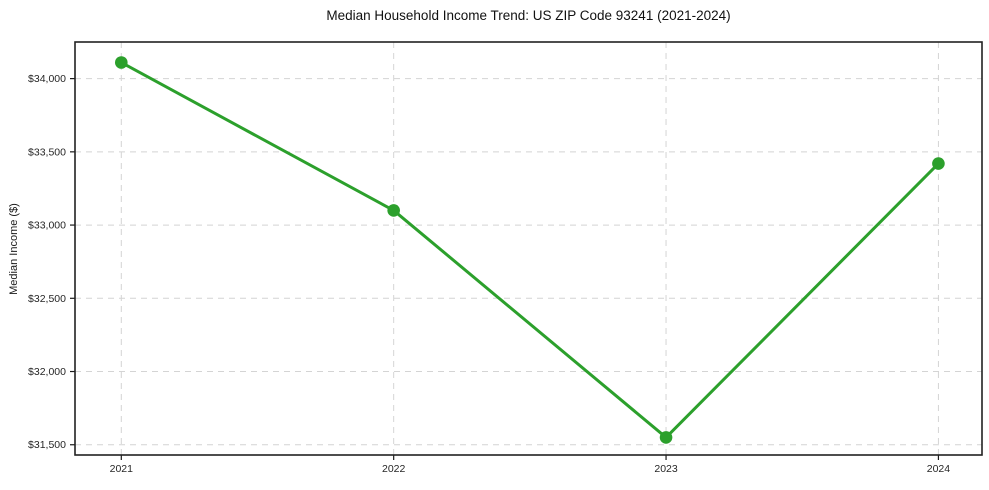 This screenshot has width=989, height=490. What do you see at coordinates (47, 152) in the screenshot?
I see `y-tick-label: $33,500` at bounding box center [47, 152].